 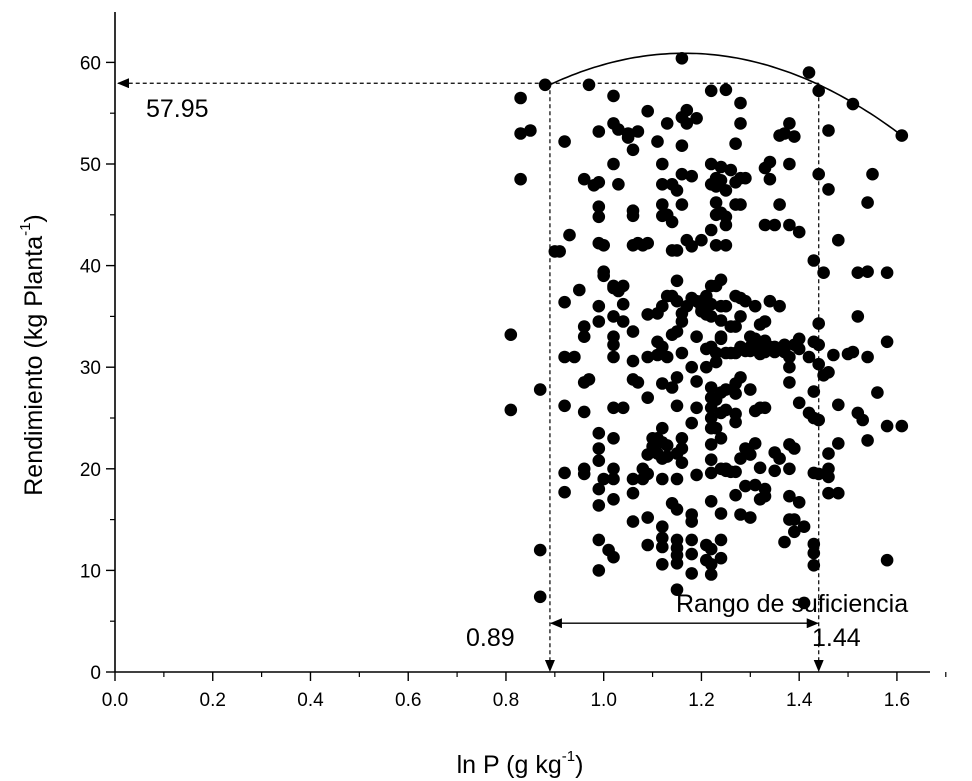 I want to click on x-tick-label: 1.0, so click(x=603, y=700).